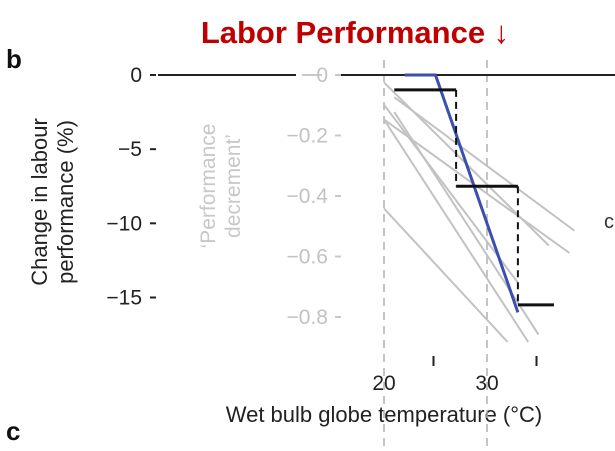 This screenshot has width=615, height=451. I want to click on y-axis-label-line-1: Change in labour, so click(39, 202).